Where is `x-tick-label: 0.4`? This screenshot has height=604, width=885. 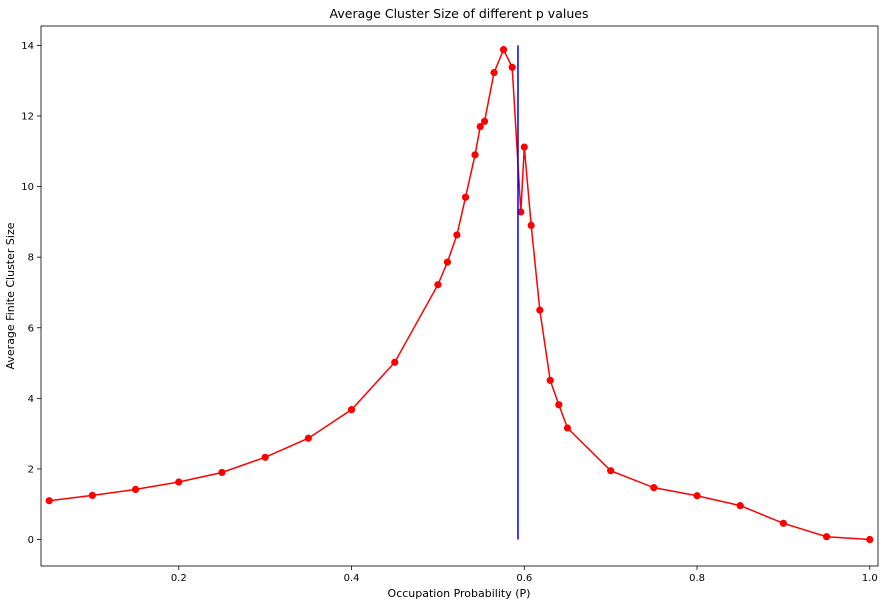 x-tick-label: 0.4 is located at coordinates (352, 578).